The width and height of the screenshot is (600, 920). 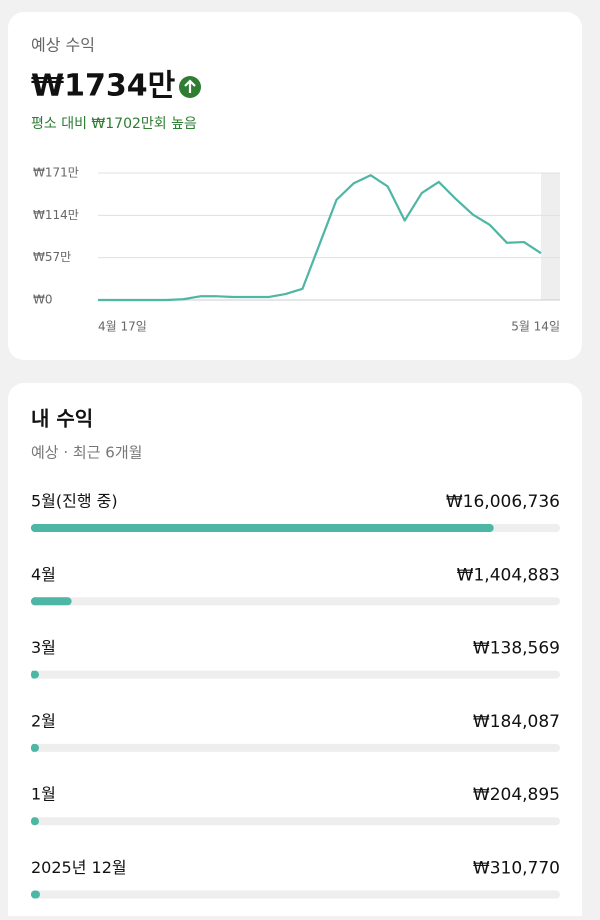 I want to click on line, so click(x=320, y=238).